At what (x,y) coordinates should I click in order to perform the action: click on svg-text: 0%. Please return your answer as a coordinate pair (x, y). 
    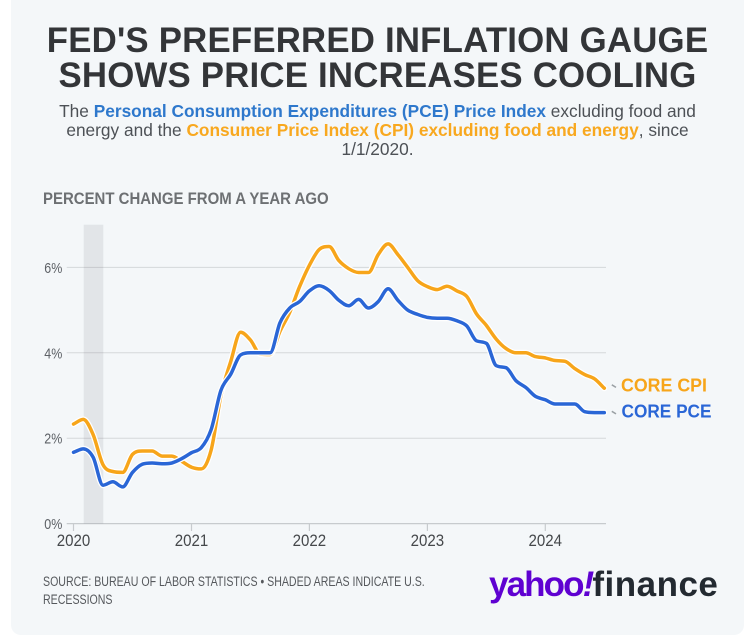
    Looking at the image, I should click on (53, 524).